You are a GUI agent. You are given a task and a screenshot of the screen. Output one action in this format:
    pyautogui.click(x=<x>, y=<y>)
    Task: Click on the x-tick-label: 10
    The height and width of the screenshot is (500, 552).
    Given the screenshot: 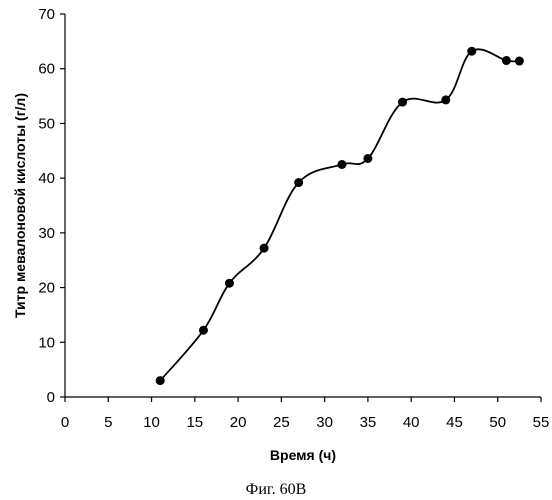 What is the action you would take?
    pyautogui.click(x=151, y=422)
    